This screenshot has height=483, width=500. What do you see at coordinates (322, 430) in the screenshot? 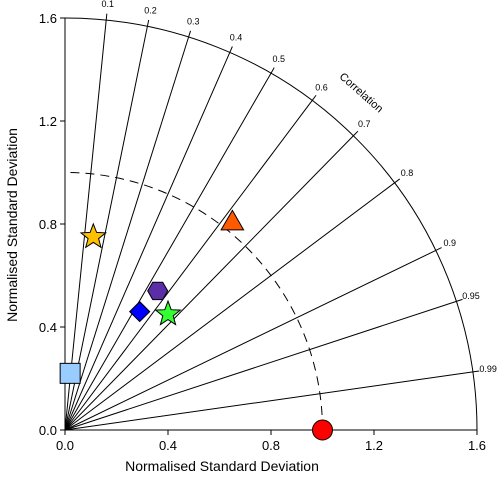
I see `marker-circle` at bounding box center [322, 430].